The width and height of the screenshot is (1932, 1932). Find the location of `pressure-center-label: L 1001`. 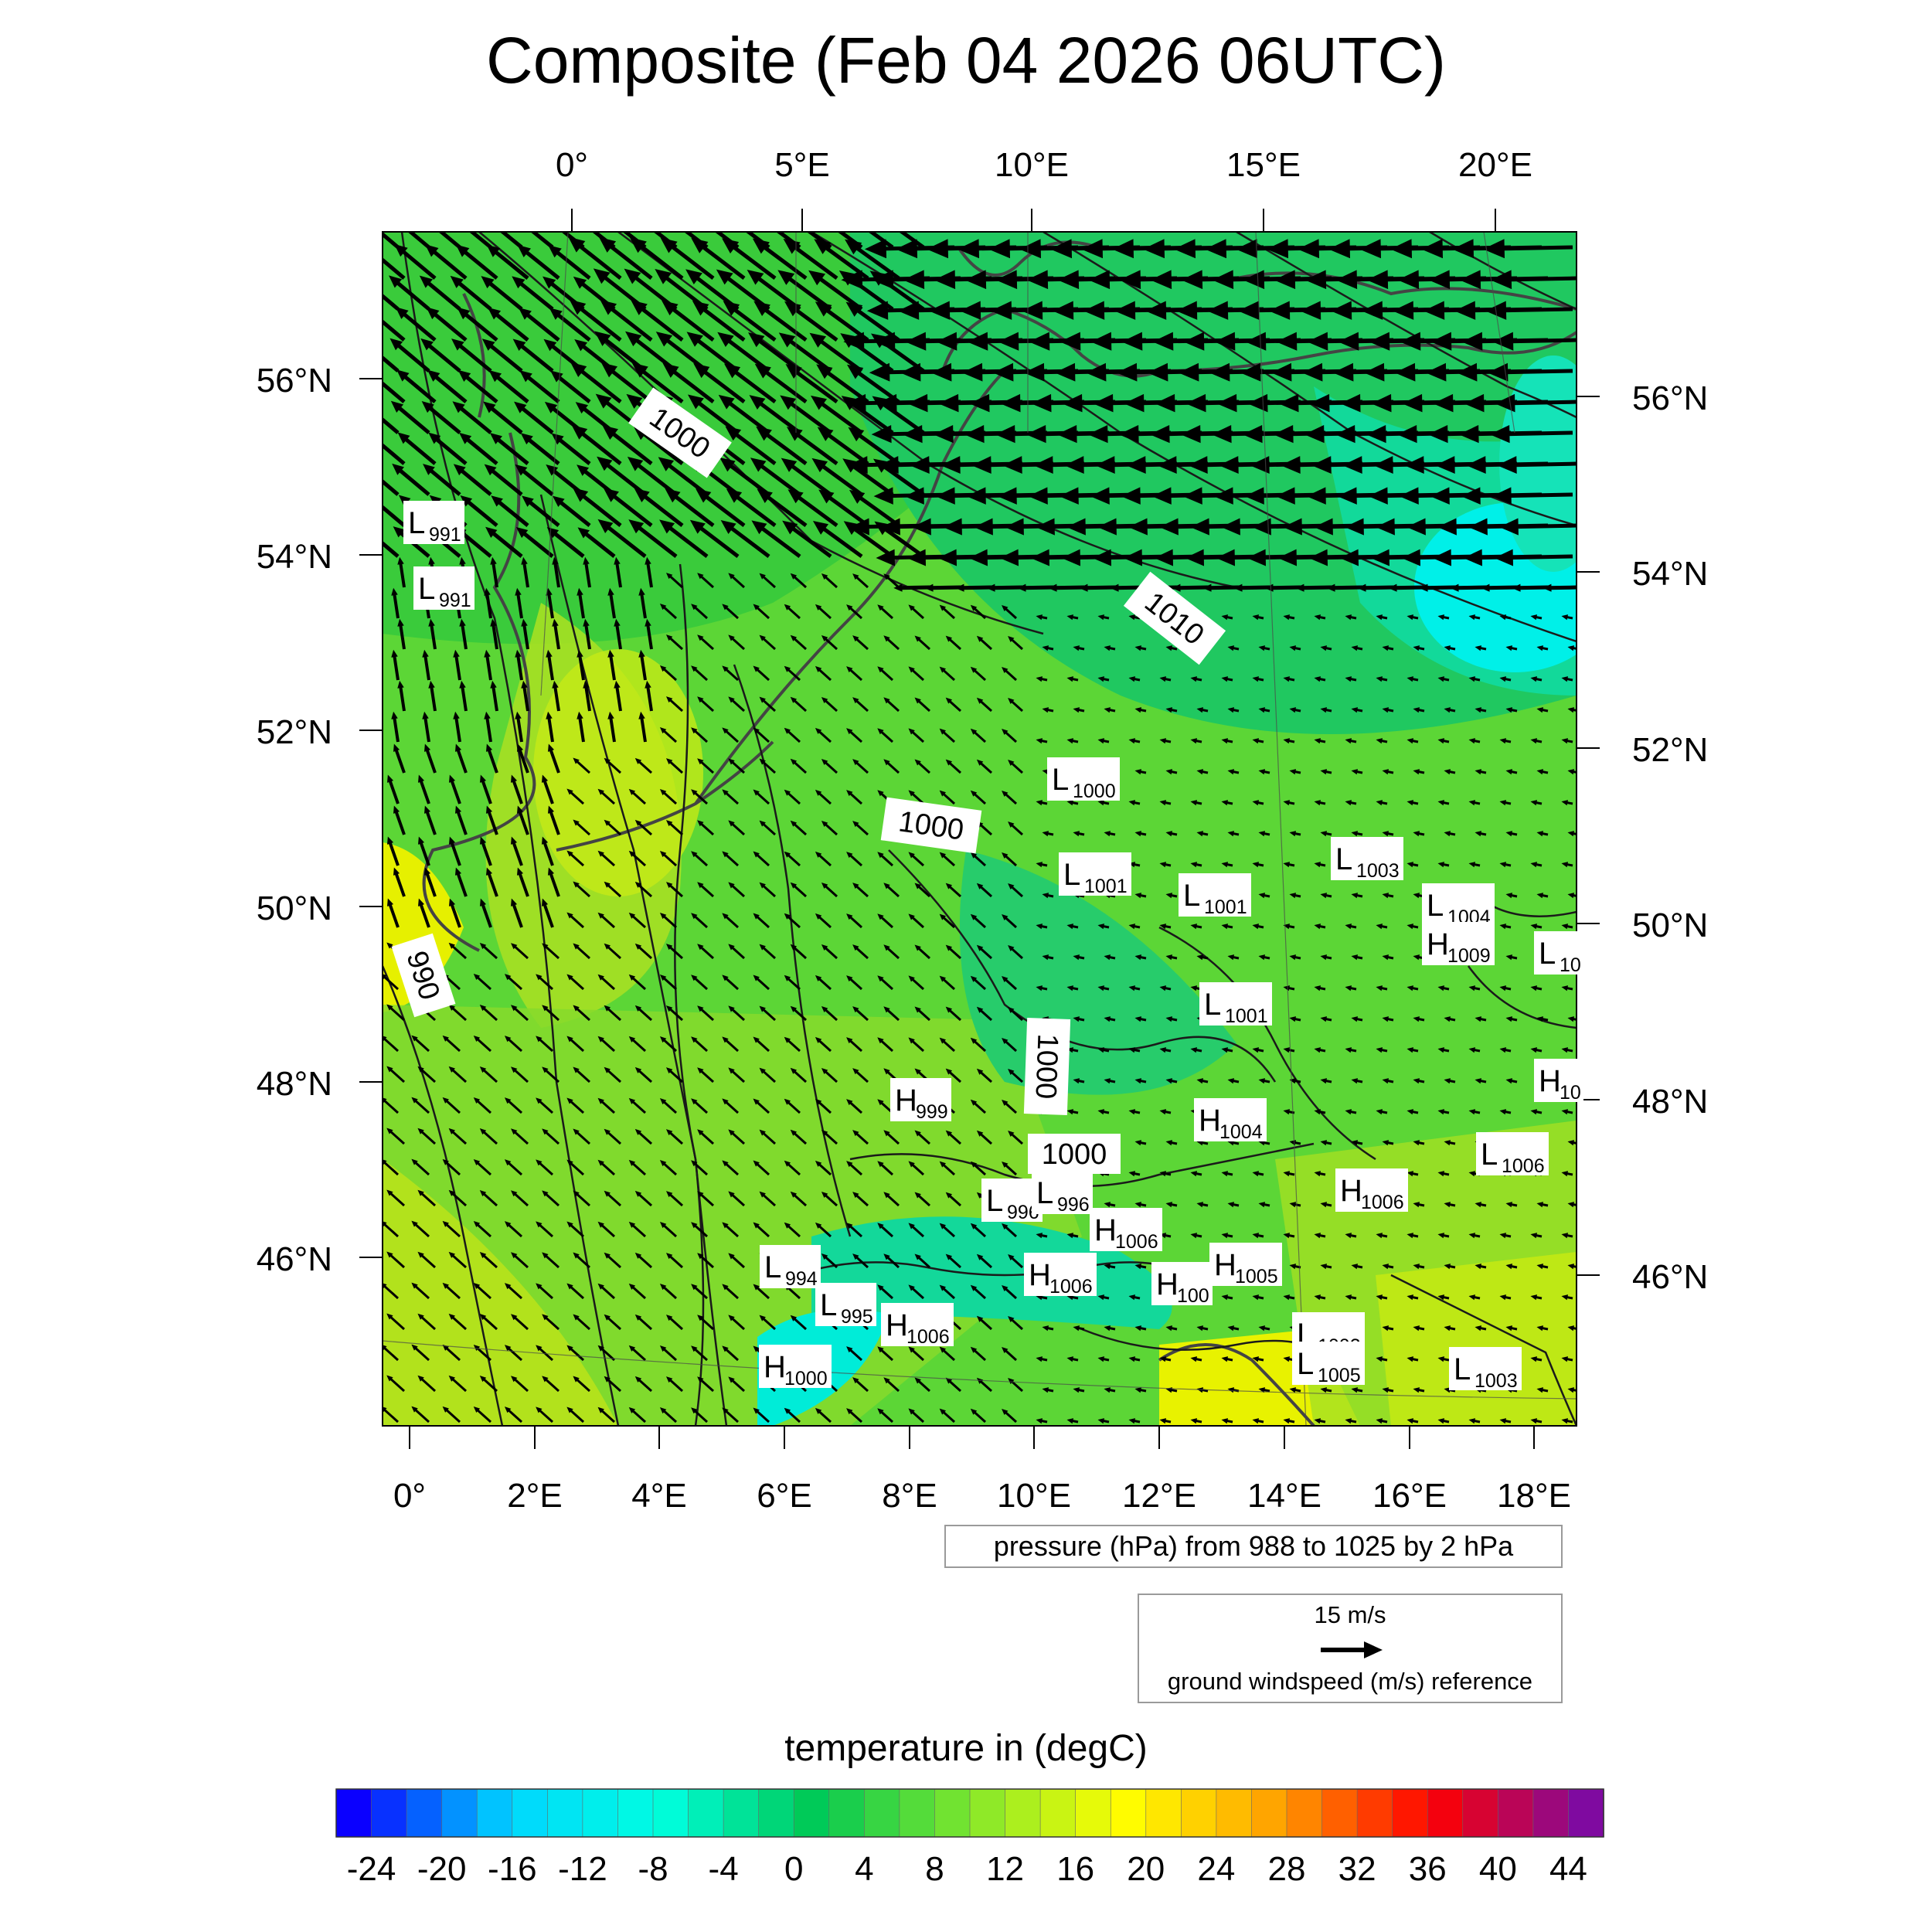

pressure-center-label: L 1001 is located at coordinates (1235, 1005).